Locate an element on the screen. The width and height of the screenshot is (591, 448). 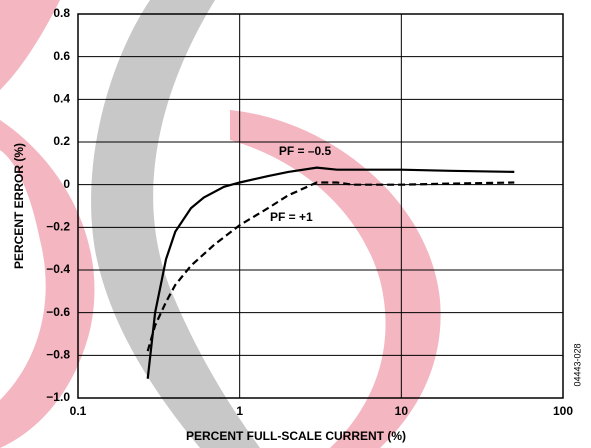
y-tick-label: −0.6 is located at coordinates (58, 312).